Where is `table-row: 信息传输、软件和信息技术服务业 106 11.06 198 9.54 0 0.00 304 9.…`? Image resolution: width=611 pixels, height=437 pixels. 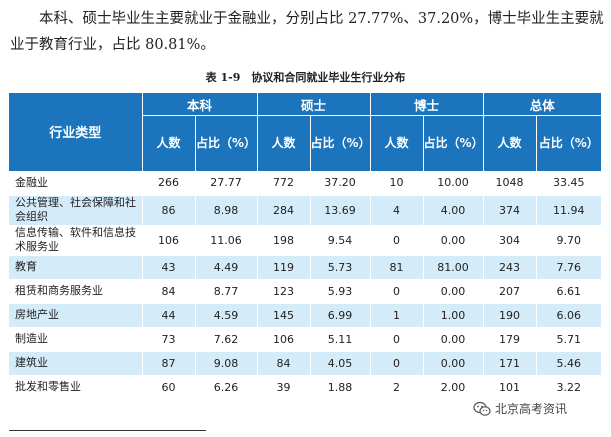
table-row: 信息传输、软件和信息技术服务业 106 11.06 198 9.54 0 0.00 304 9.… is located at coordinates (305, 240).